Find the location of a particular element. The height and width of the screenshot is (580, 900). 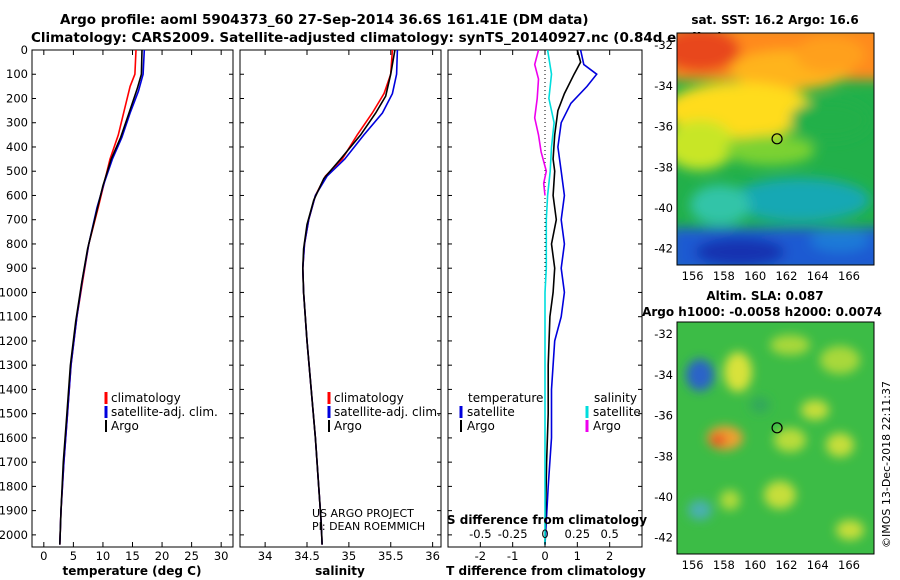

depth-tick-label: 1100 is located at coordinates (14, 317).